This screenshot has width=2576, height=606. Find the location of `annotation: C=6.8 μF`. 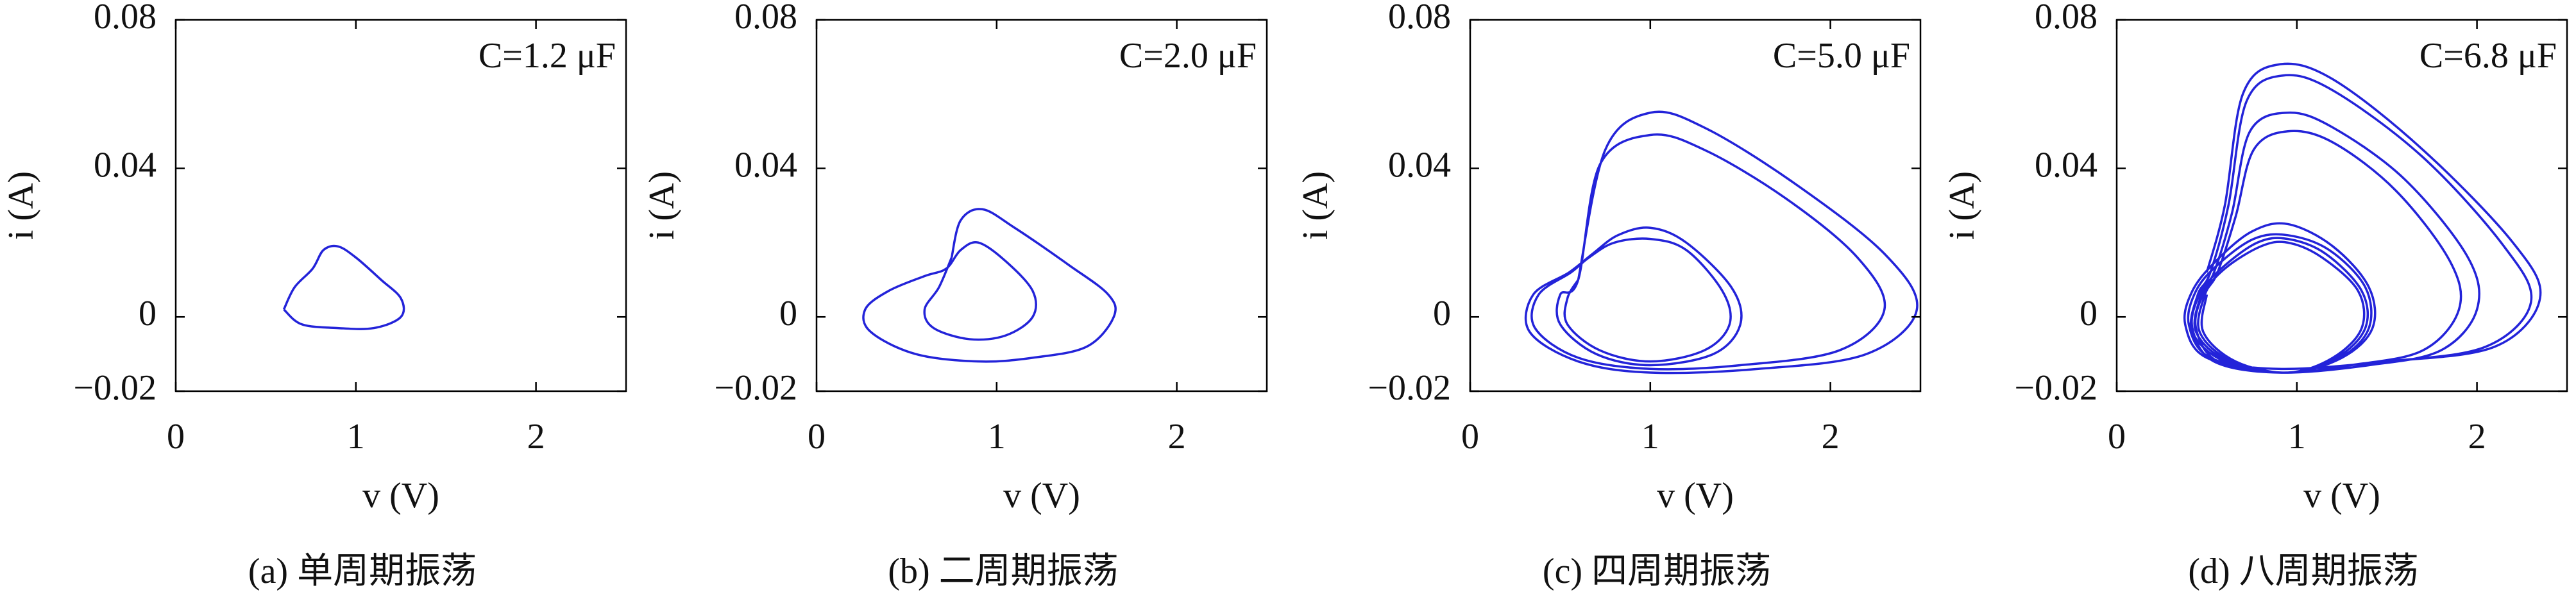

annotation: C=6.8 μF is located at coordinates (2488, 56).